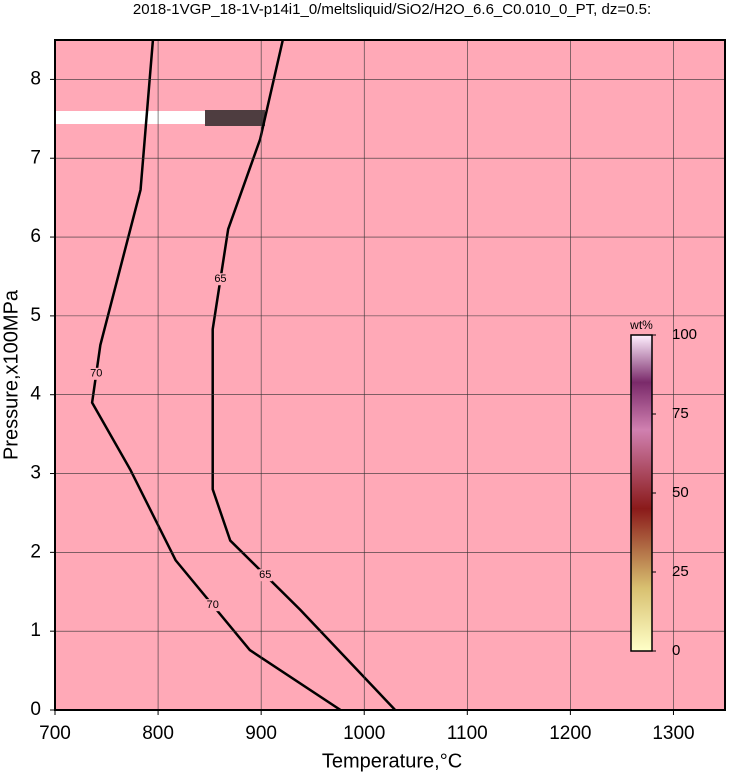  What do you see at coordinates (641, 325) in the screenshot?
I see `colorbar-label: wt%` at bounding box center [641, 325].